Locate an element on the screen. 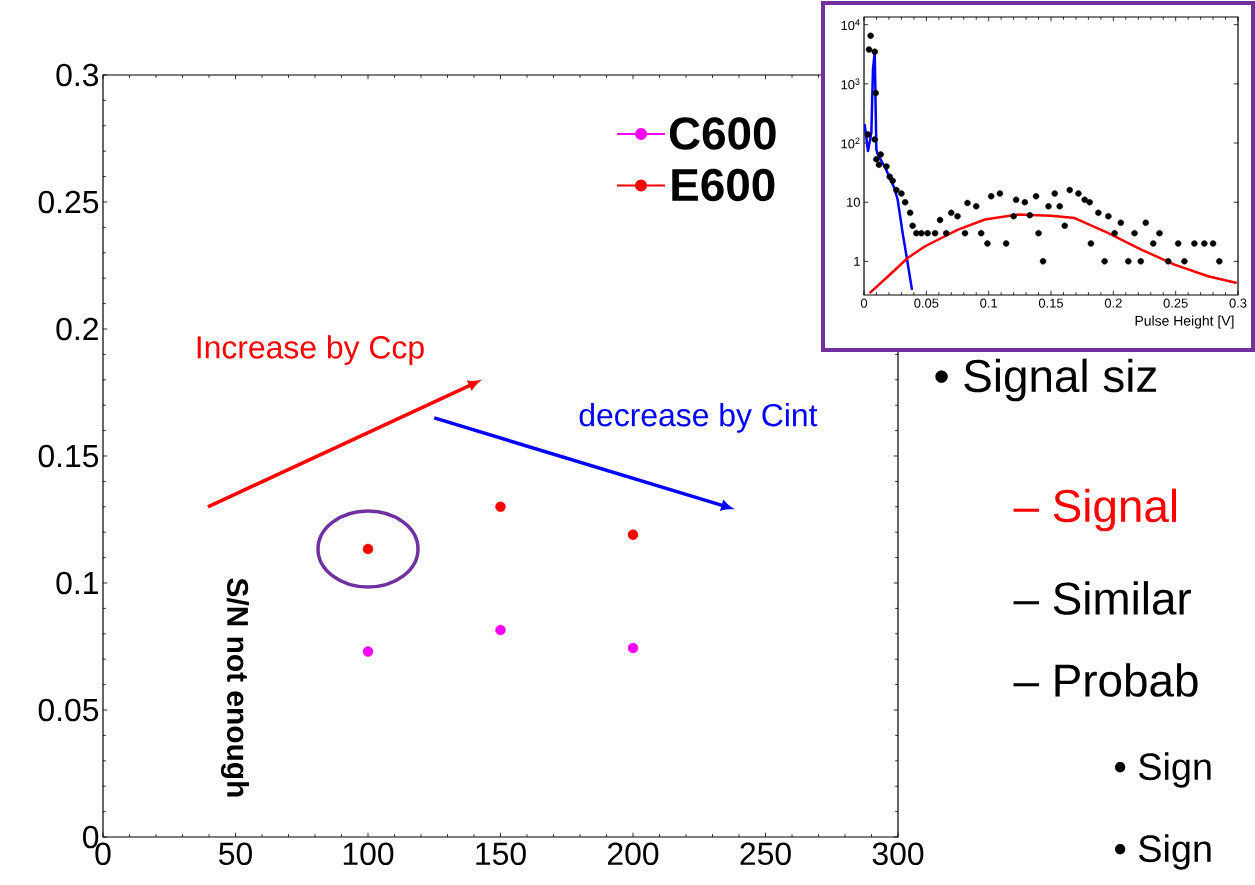 The height and width of the screenshot is (885, 1255). x-tick-label: 200 is located at coordinates (633, 854).